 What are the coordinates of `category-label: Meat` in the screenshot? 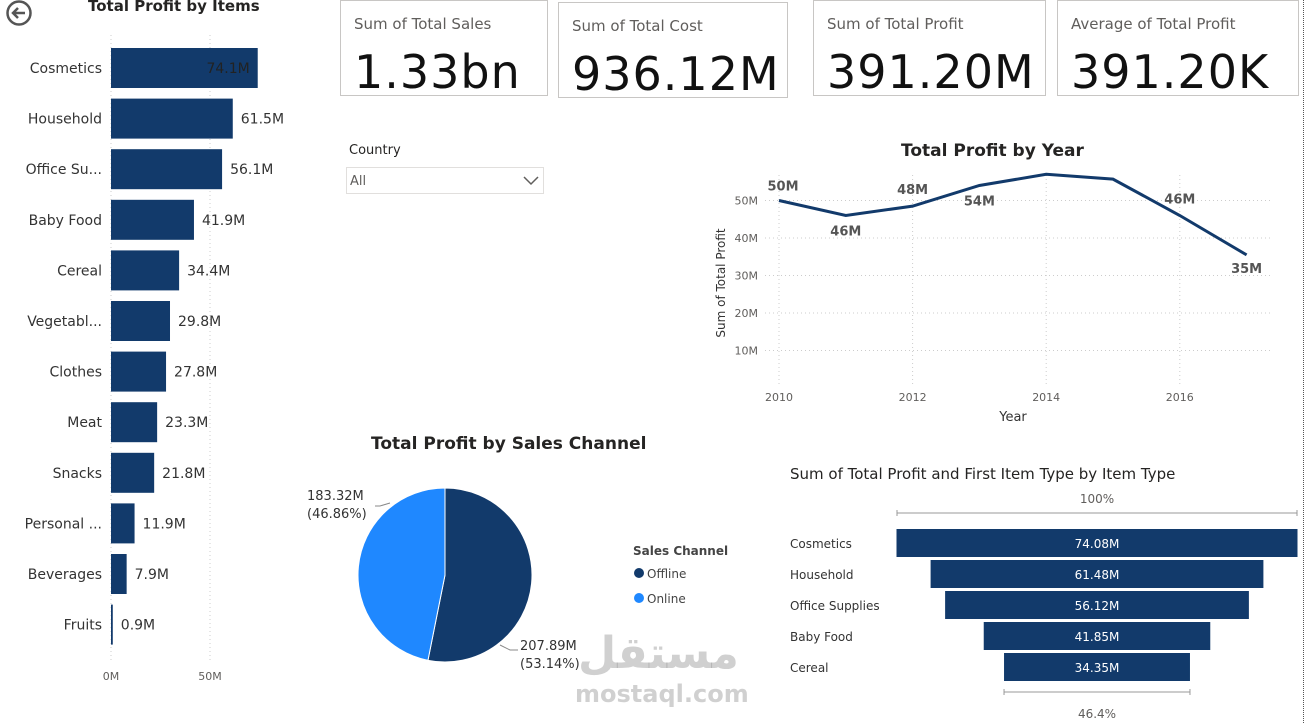 It's located at (84, 423).